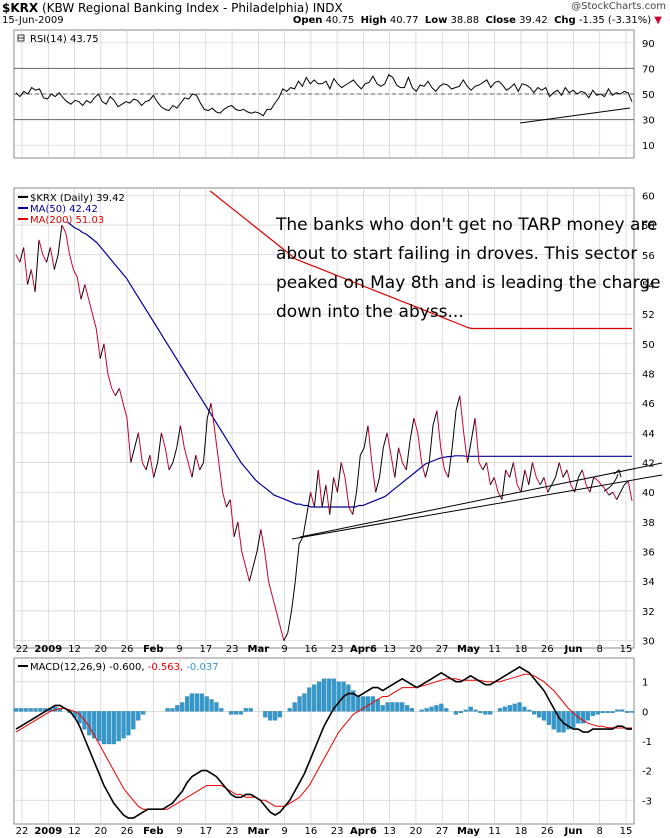 This screenshot has width=670, height=838. What do you see at coordinates (404, 20) in the screenshot?
I see `high-value: 40.77` at bounding box center [404, 20].